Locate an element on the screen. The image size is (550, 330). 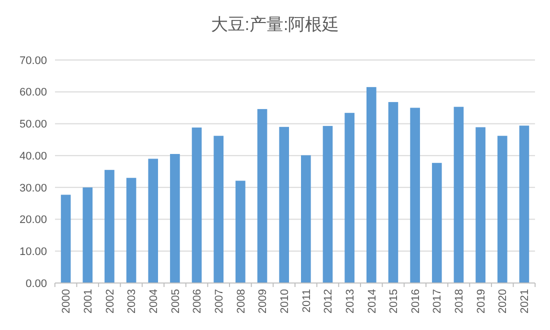
x-tick-label: 2012 is located at coordinates (328, 301).